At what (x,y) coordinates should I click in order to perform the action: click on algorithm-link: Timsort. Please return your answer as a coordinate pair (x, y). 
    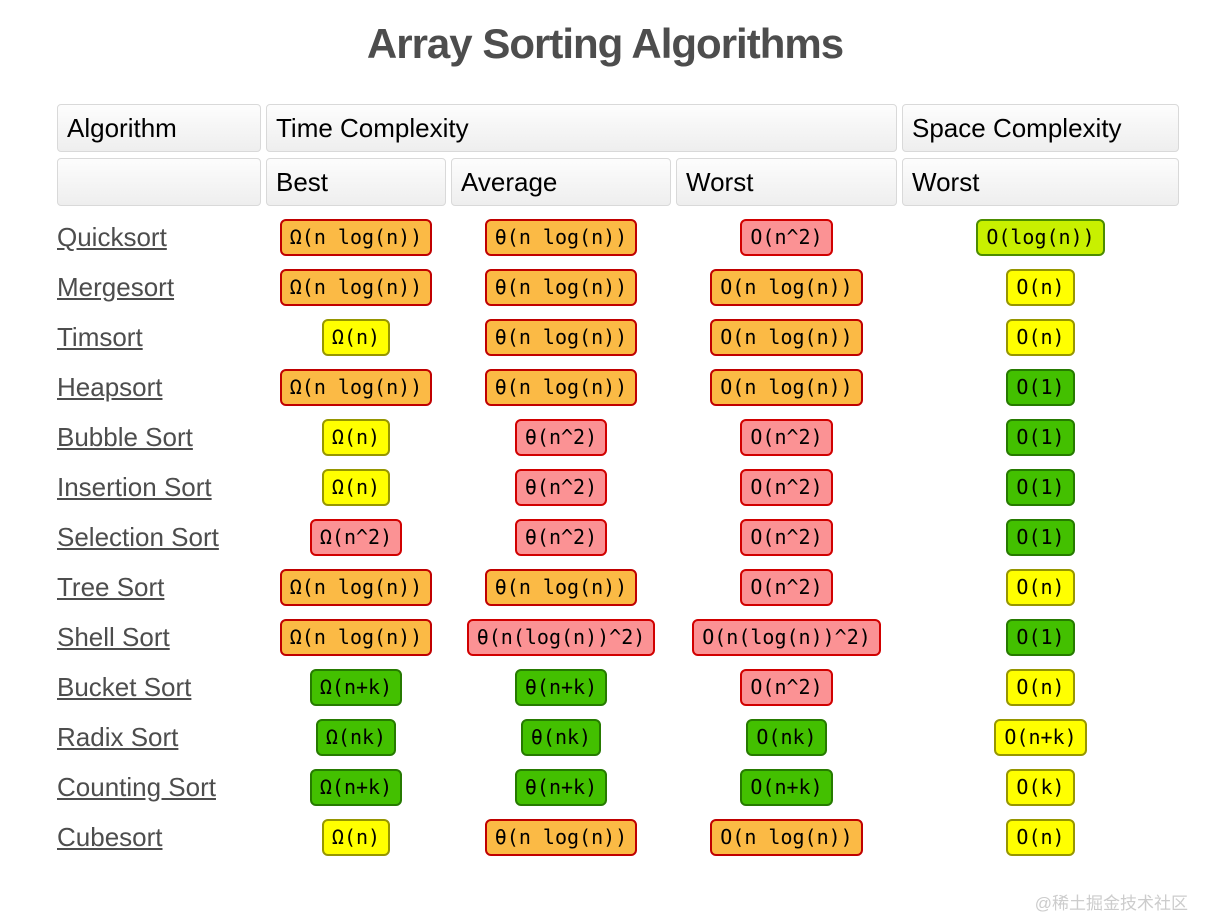
    Looking at the image, I should click on (100, 336).